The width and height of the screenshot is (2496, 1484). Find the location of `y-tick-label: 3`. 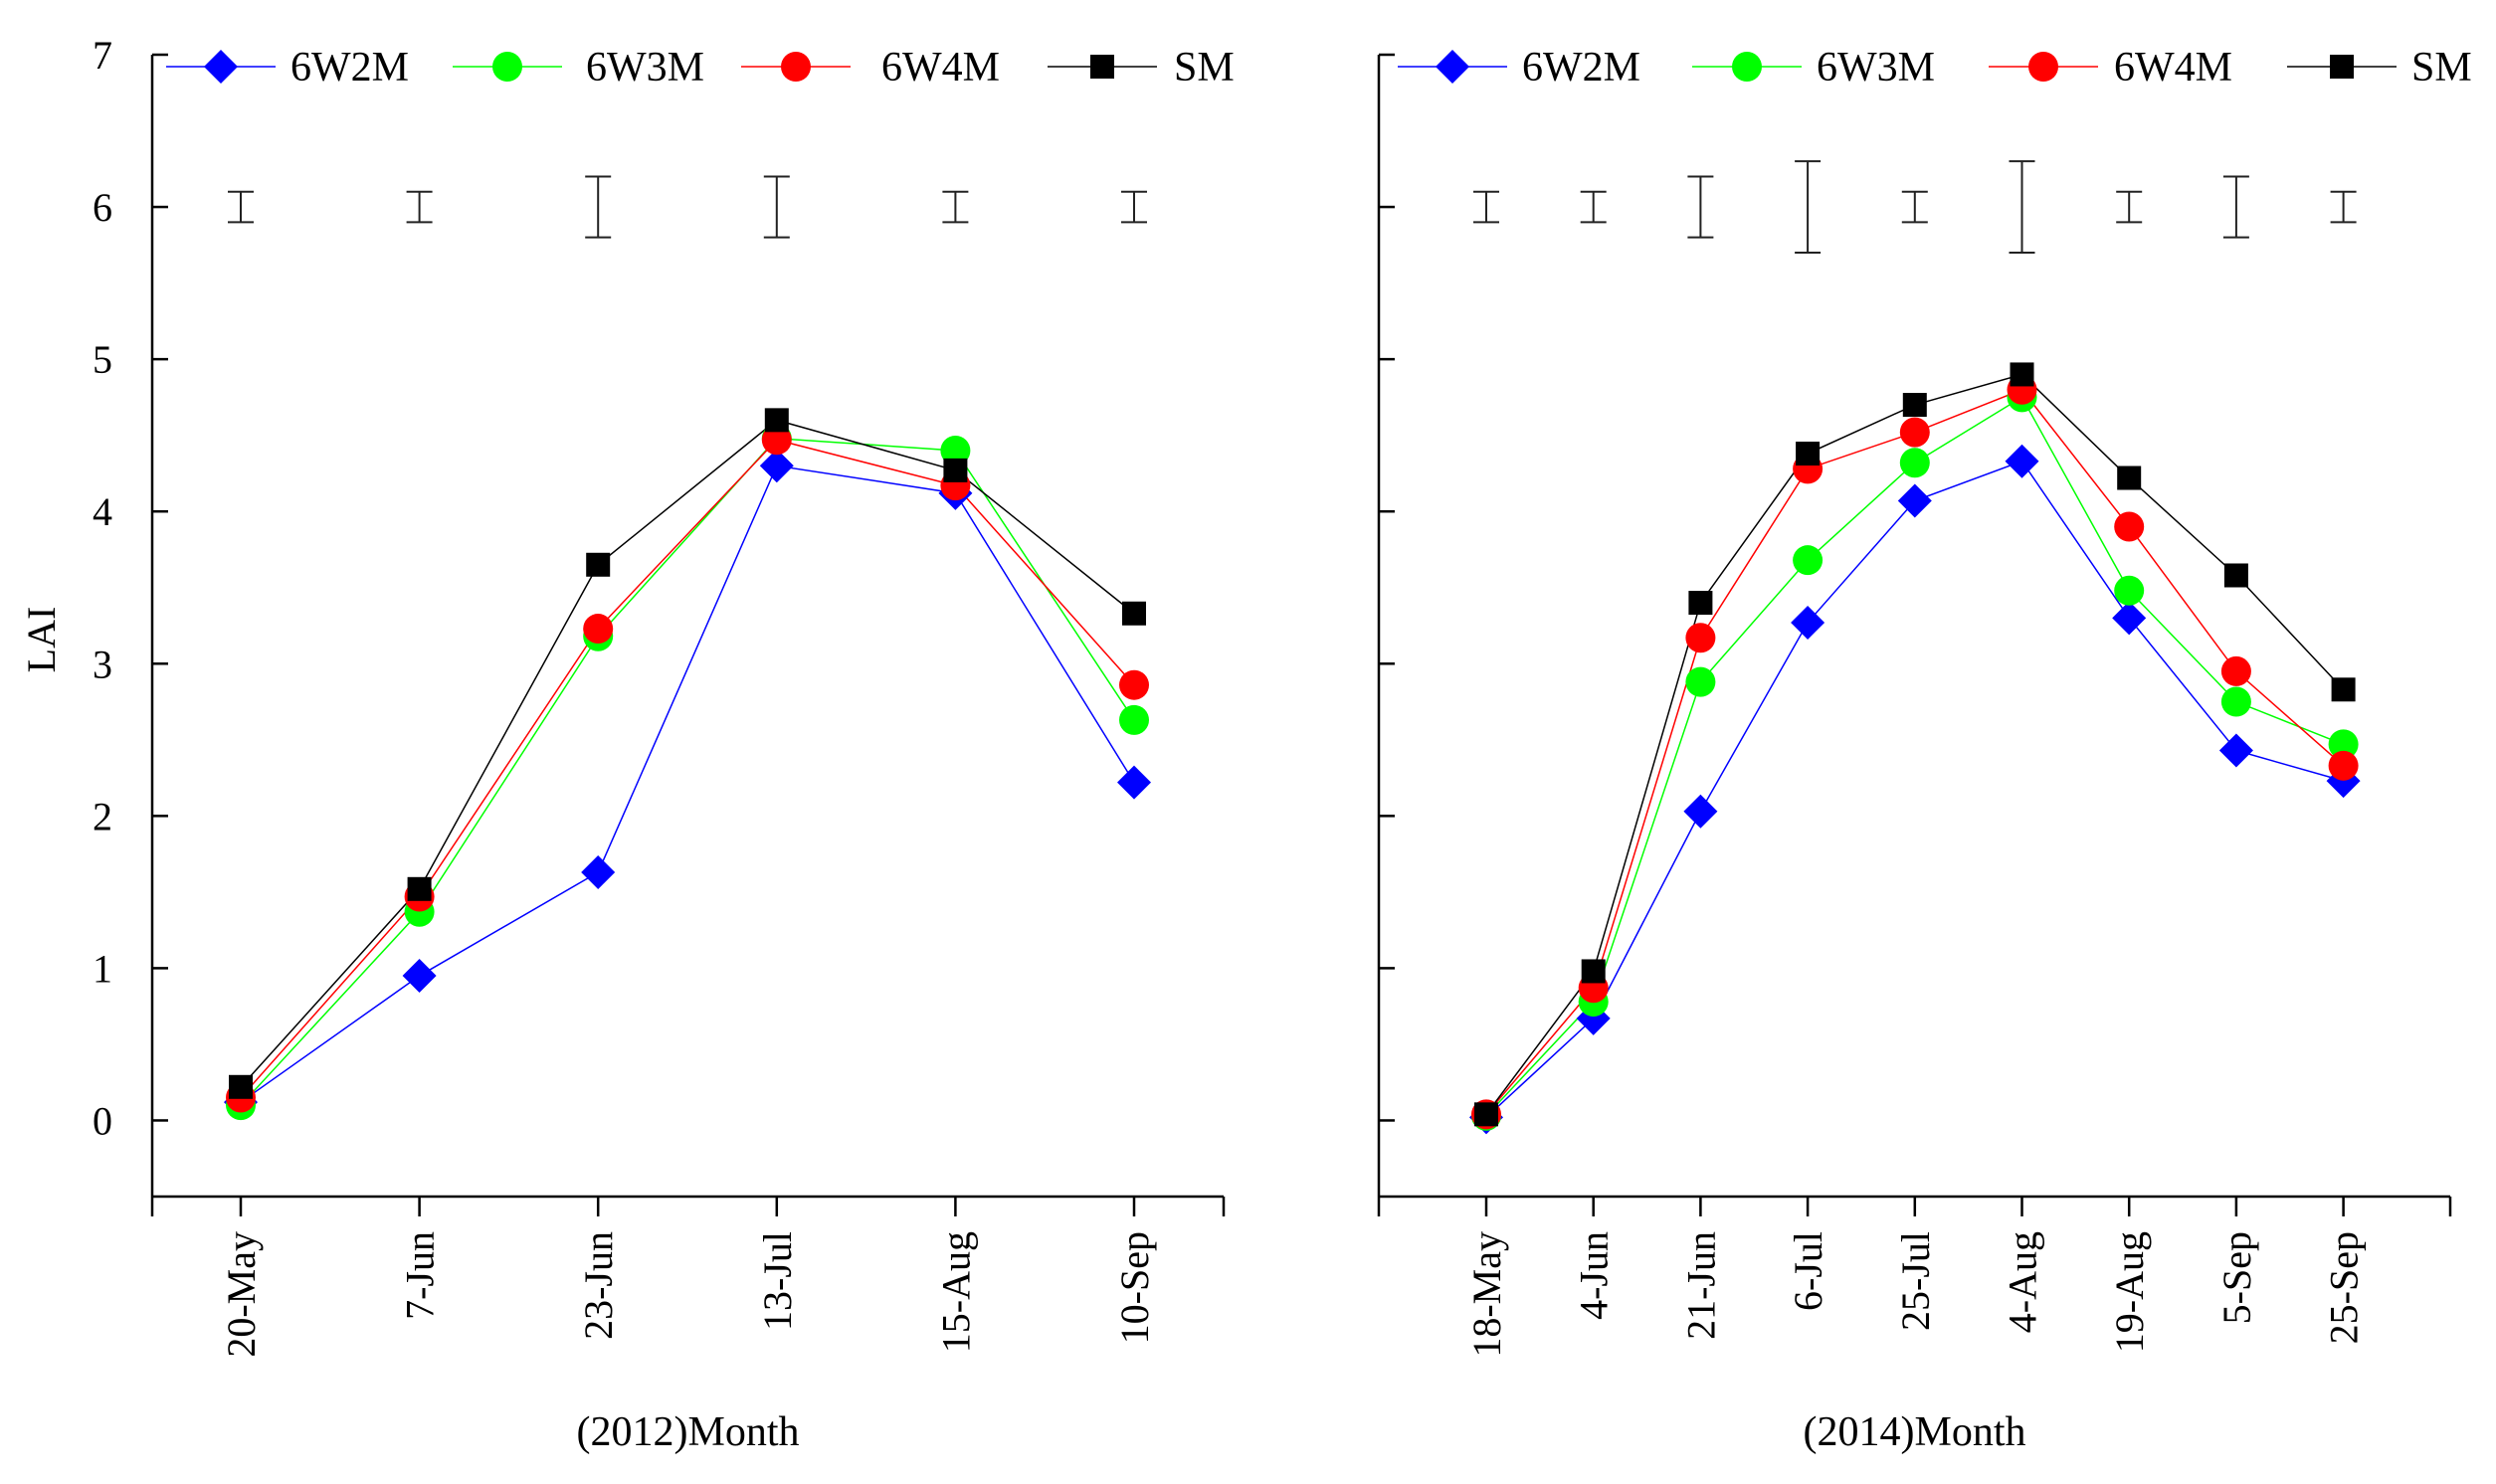

y-tick-label: 3 is located at coordinates (102, 664).